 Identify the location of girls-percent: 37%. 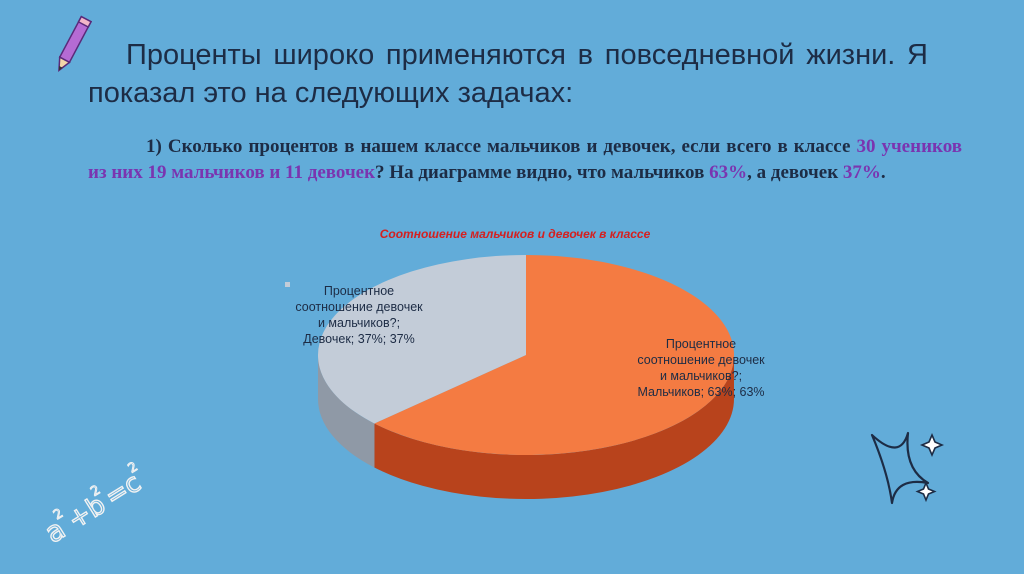
(861, 172).